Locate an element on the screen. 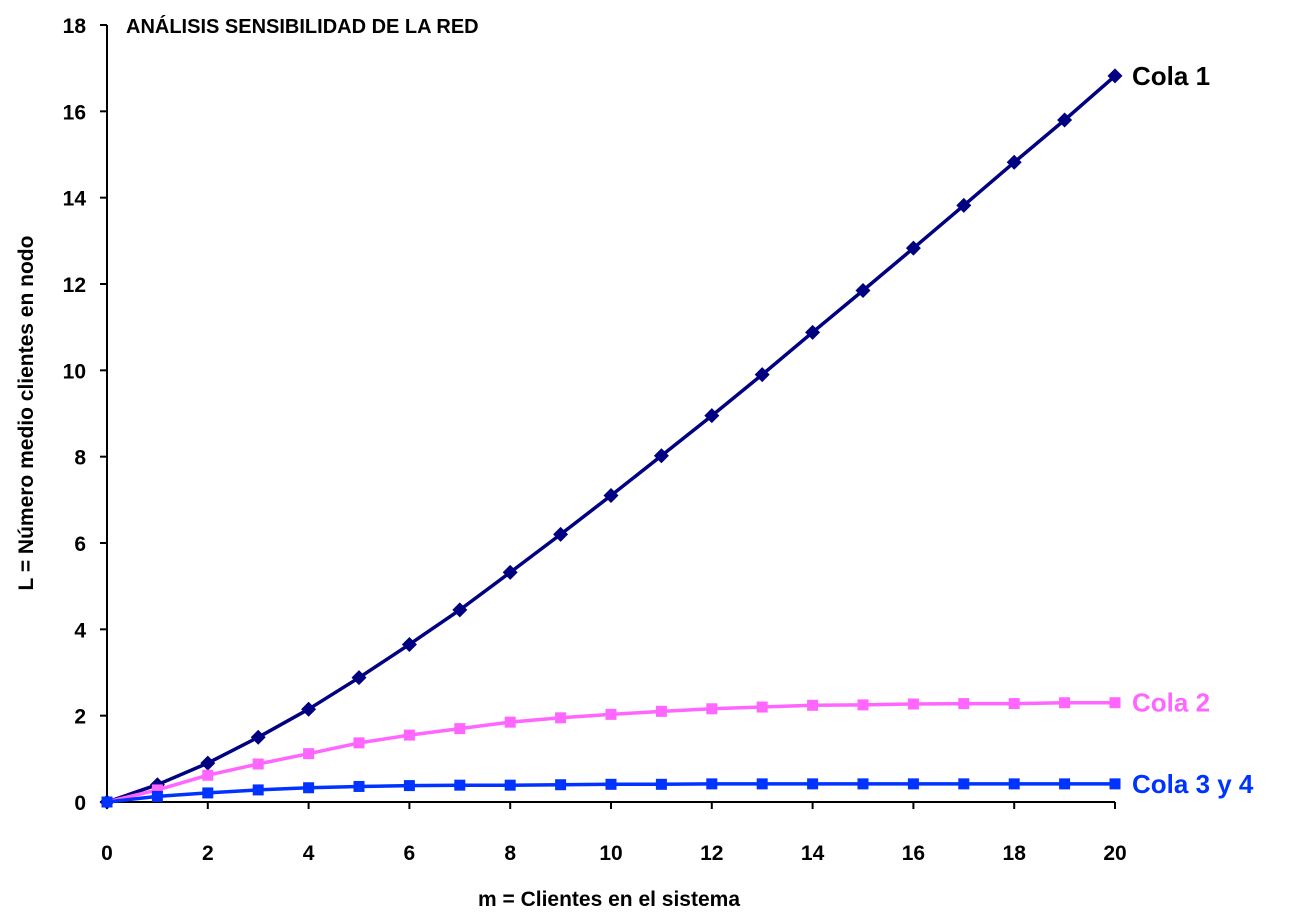 The height and width of the screenshot is (915, 1298). y-tick-label: 16 is located at coordinates (74, 112).